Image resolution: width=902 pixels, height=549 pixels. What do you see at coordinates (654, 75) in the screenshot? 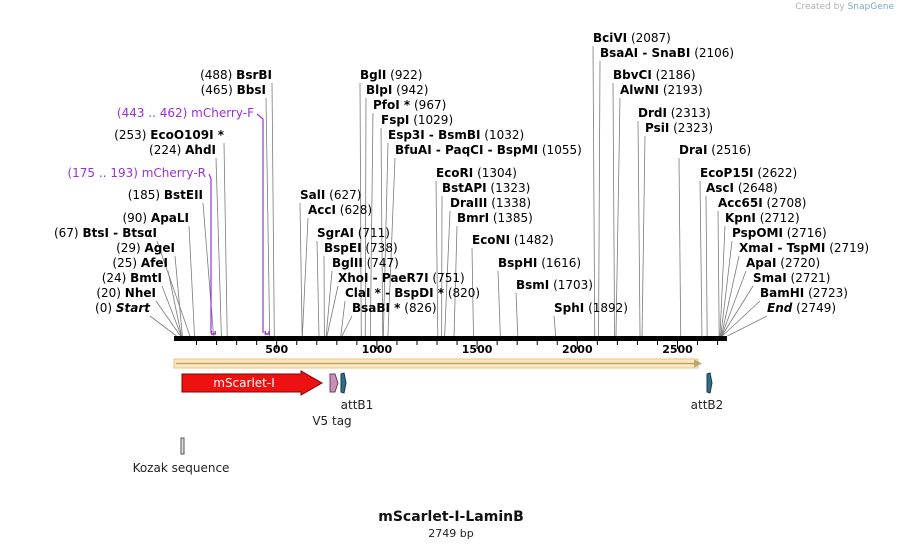
I see `site-label-bbvci: BbvCI (2186)` at bounding box center [654, 75].